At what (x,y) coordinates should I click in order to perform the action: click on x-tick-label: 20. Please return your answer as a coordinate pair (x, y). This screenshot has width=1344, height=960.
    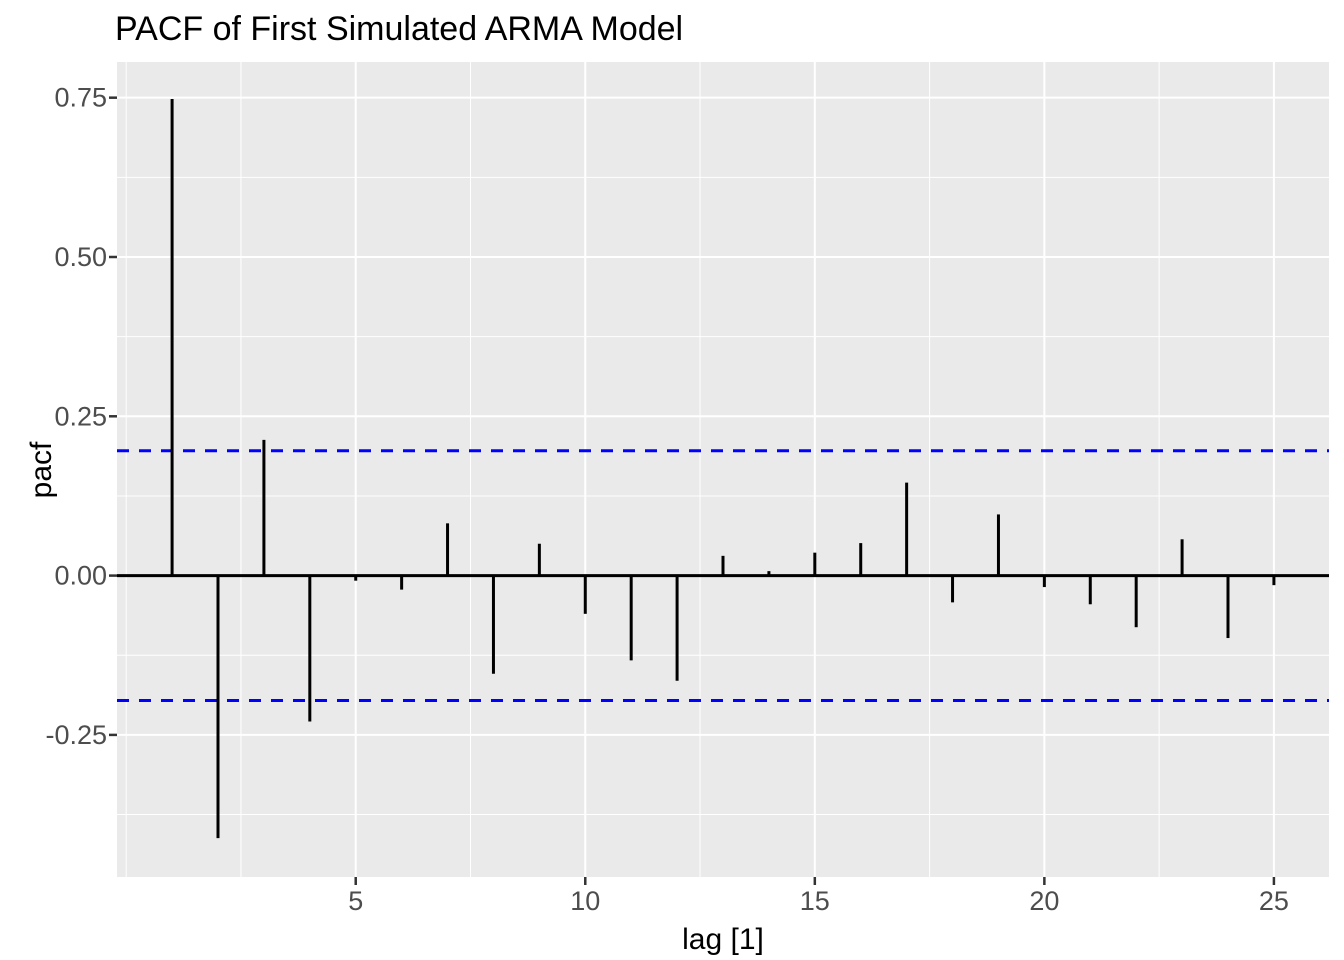
    Looking at the image, I should click on (1044, 901).